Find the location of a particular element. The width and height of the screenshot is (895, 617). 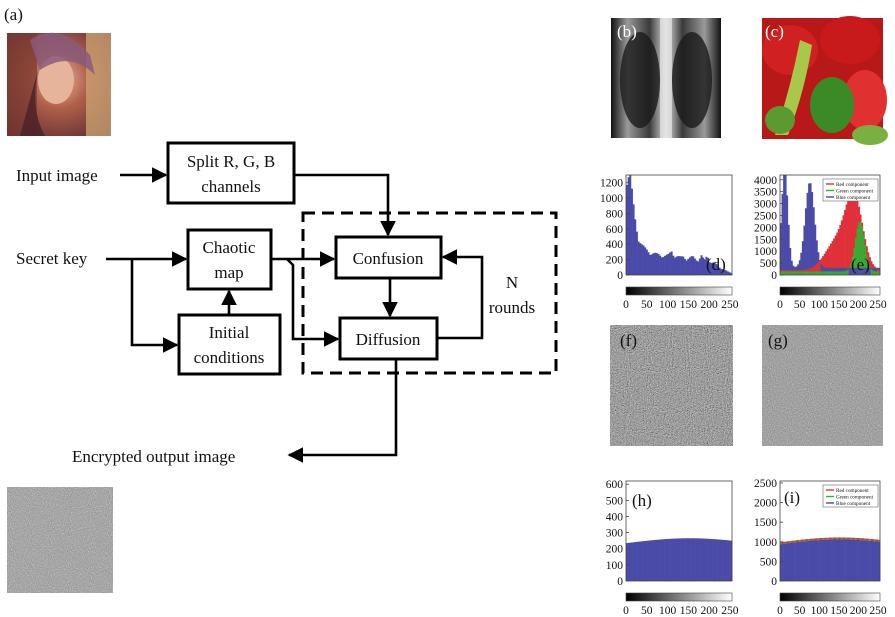

arrow-diffusion-loop is located at coordinates (460, 294).